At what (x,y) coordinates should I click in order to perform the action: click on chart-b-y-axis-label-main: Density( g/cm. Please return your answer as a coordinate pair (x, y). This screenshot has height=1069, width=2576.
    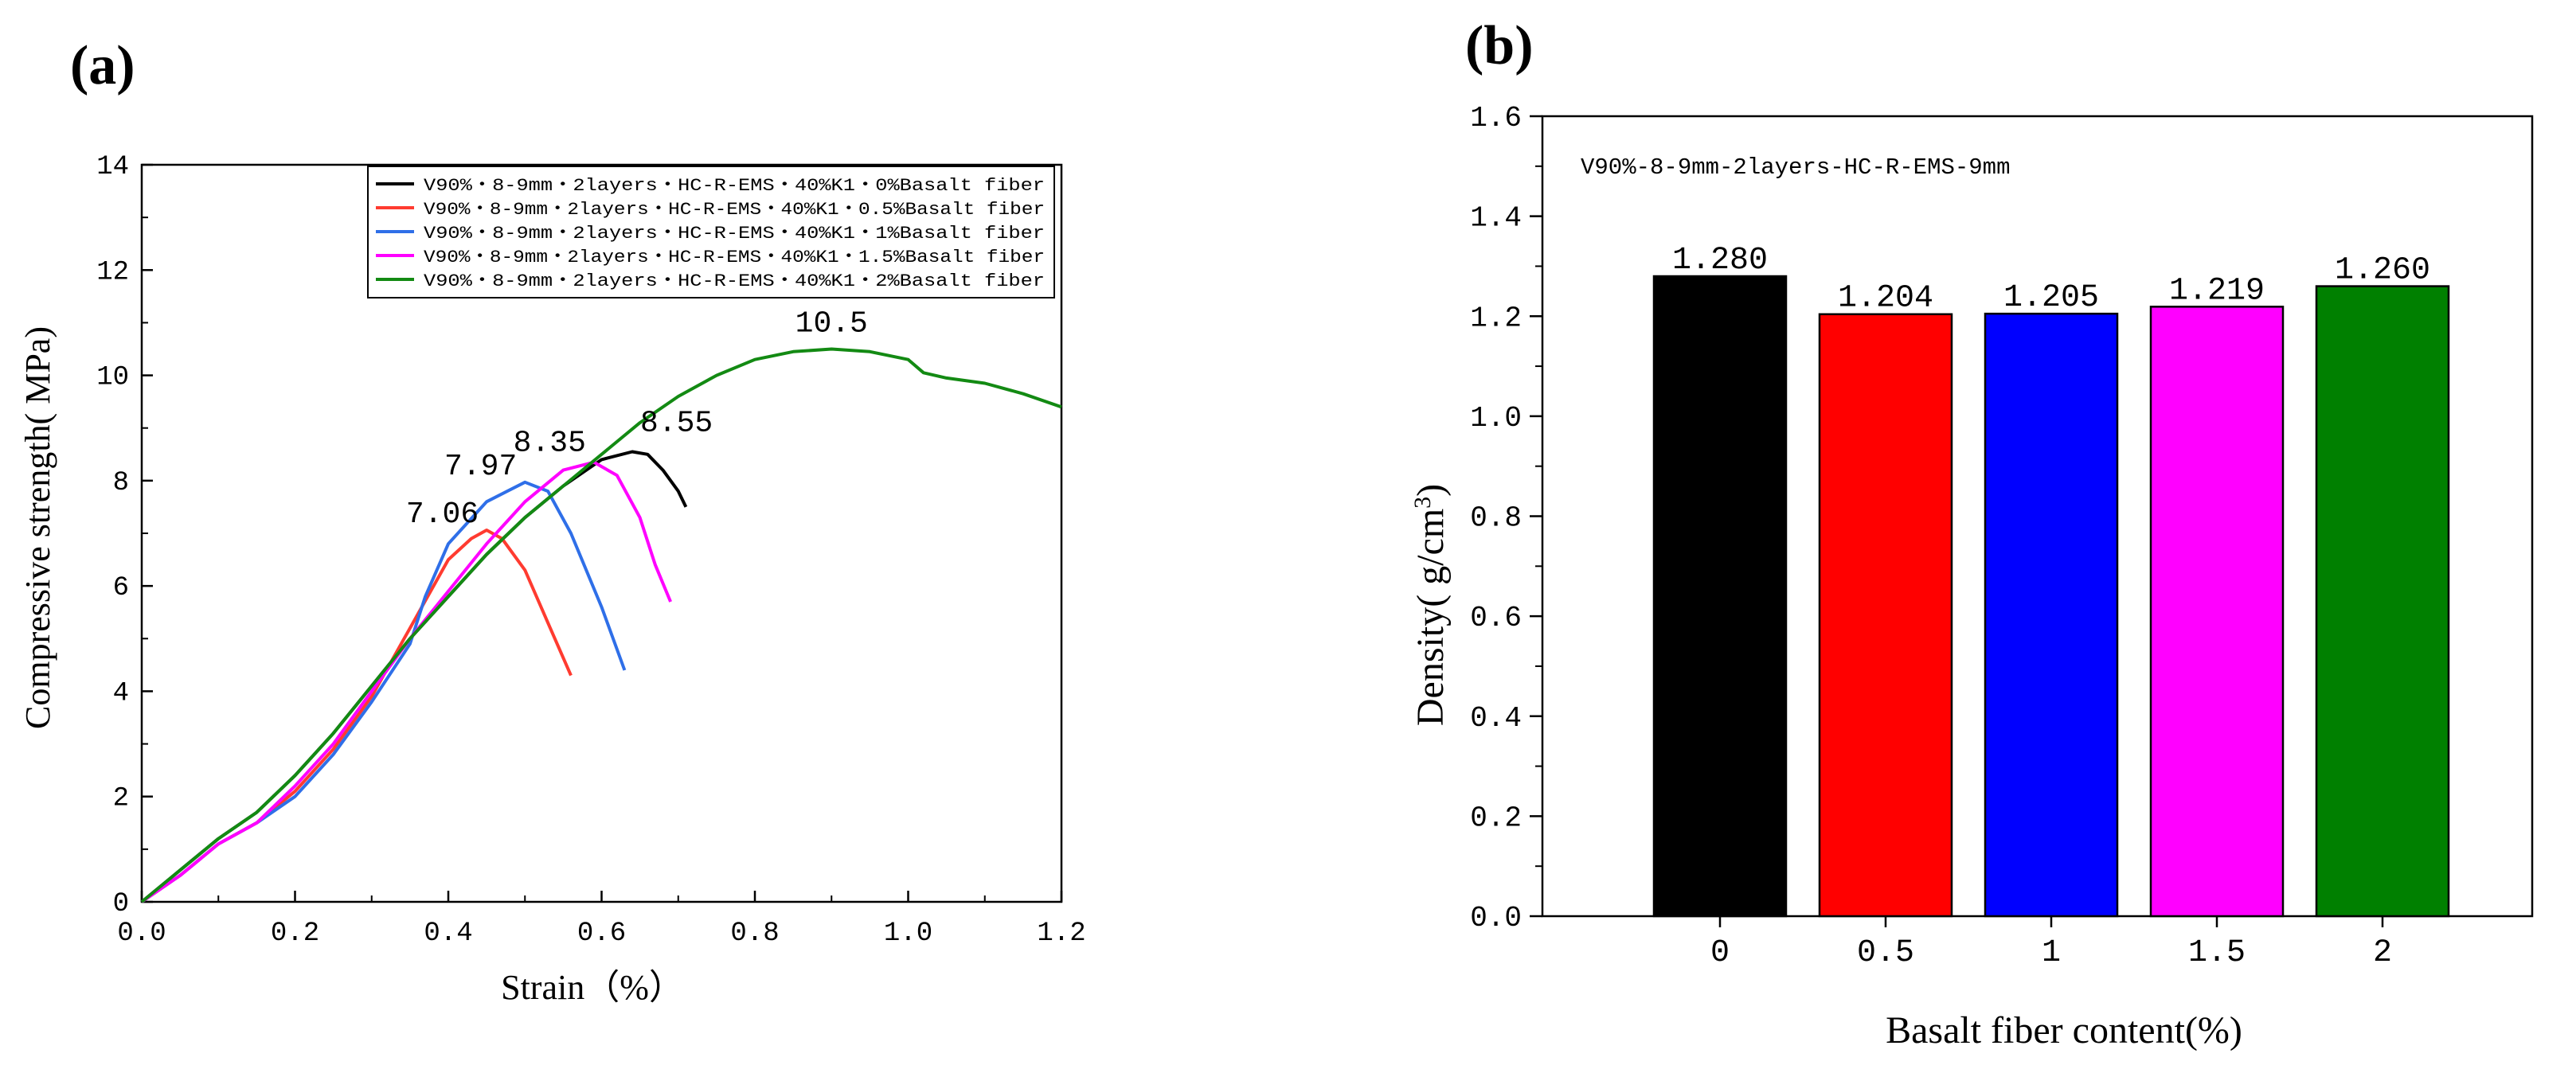
    Looking at the image, I should click on (1430, 617).